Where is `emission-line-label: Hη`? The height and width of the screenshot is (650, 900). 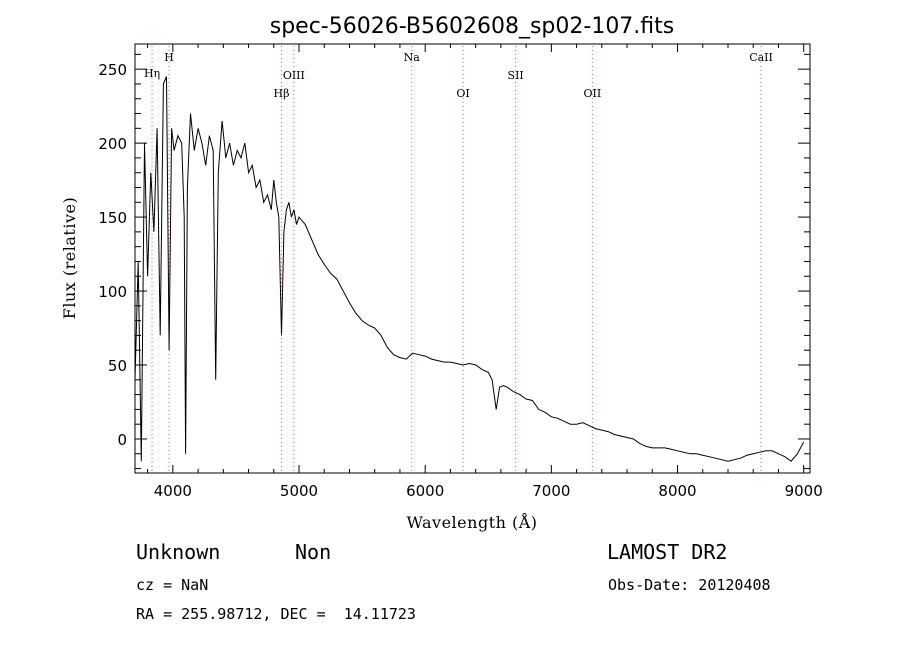
emission-line-label: Hη is located at coordinates (152, 73).